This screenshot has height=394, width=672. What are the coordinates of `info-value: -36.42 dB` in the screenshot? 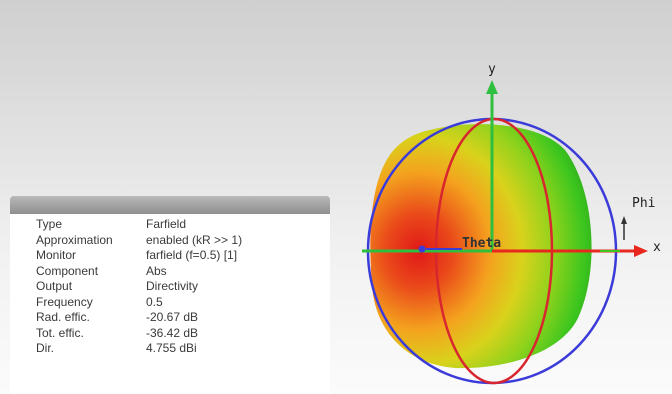 It's located at (172, 332).